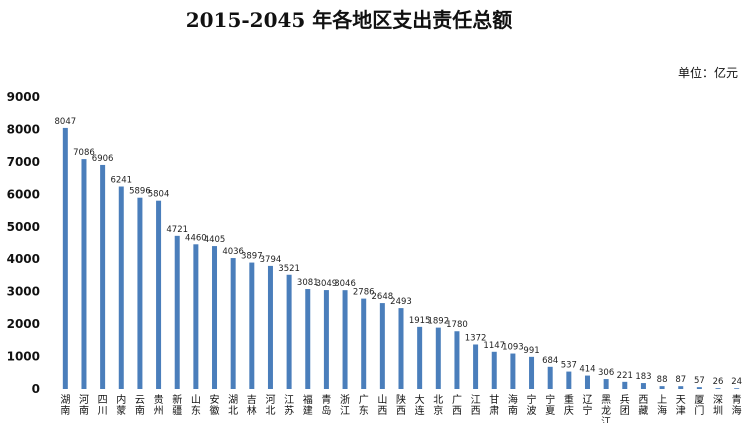 The image size is (748, 423). I want to click on x-tick-label: 天津, so click(681, 406).